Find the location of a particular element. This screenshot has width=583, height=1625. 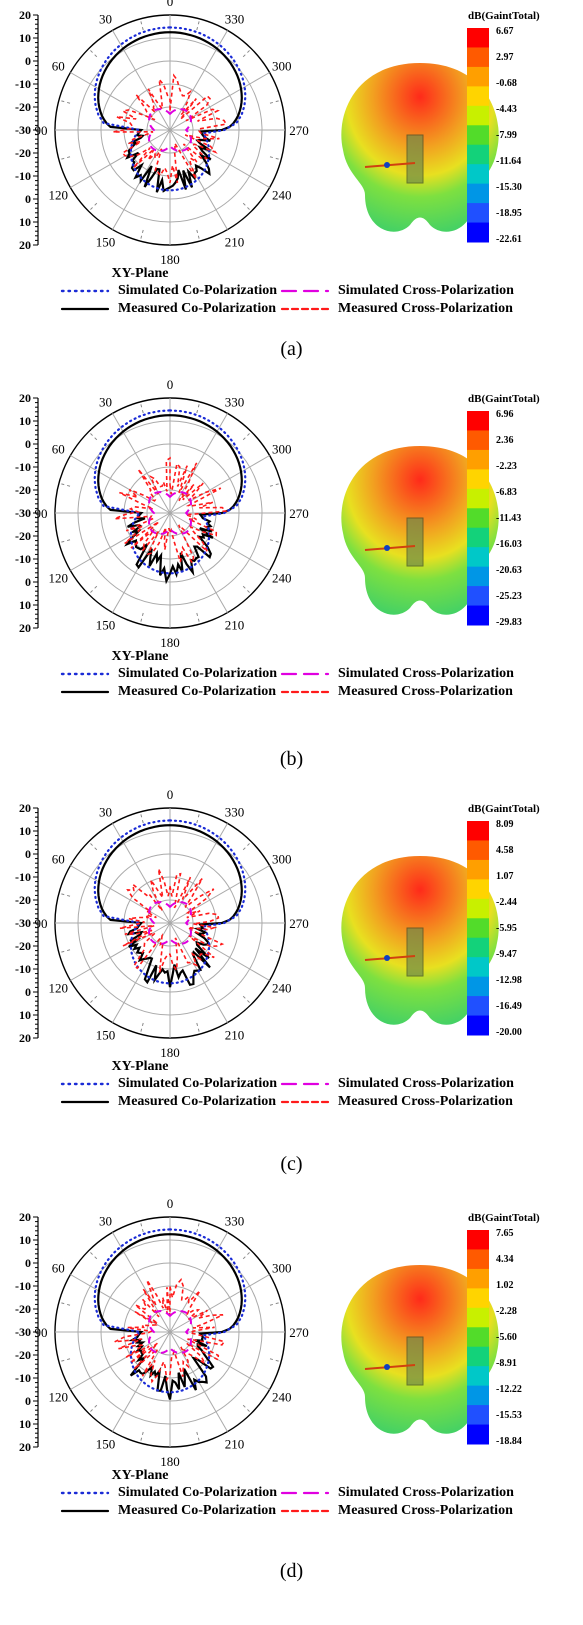

angle-label: 30 is located at coordinates (105, 1220).